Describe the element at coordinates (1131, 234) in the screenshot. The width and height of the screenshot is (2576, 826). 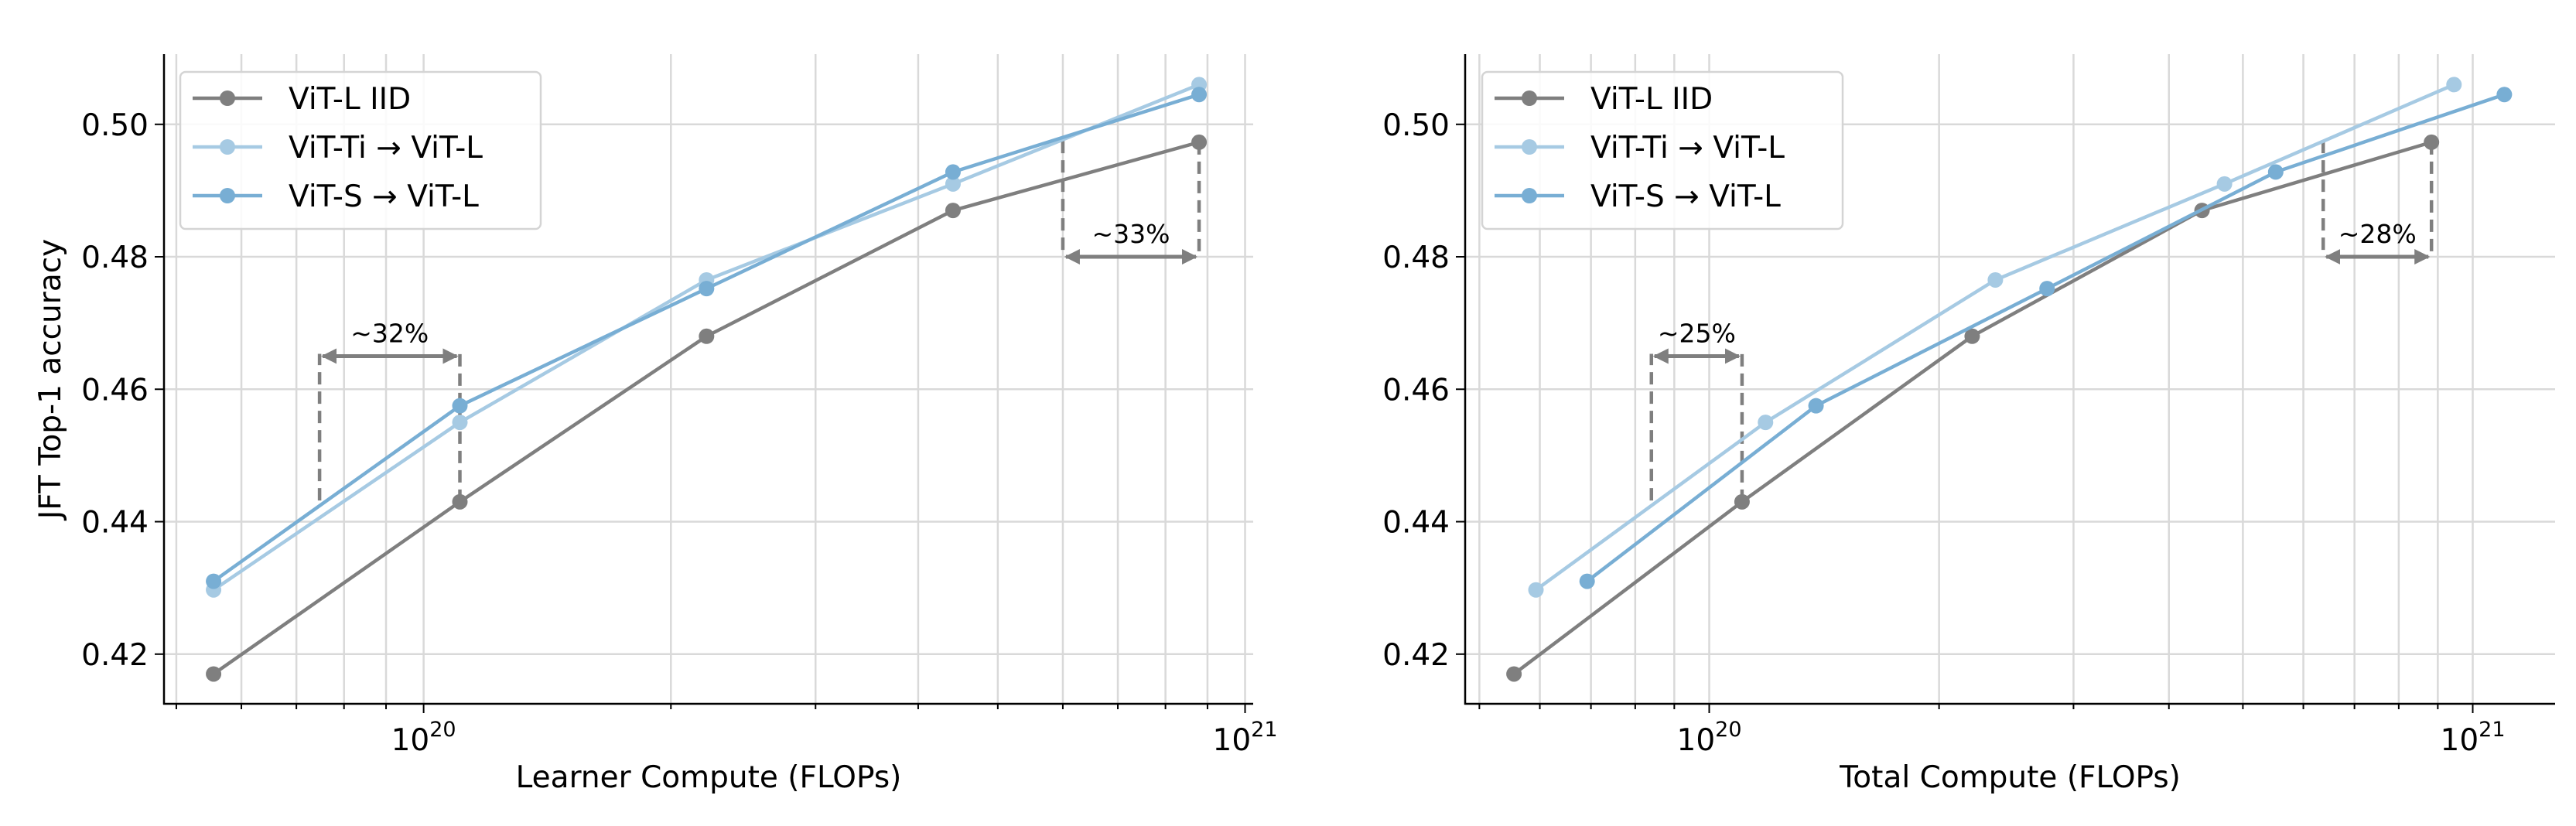
I see `annotation-label: ~33%` at that location.